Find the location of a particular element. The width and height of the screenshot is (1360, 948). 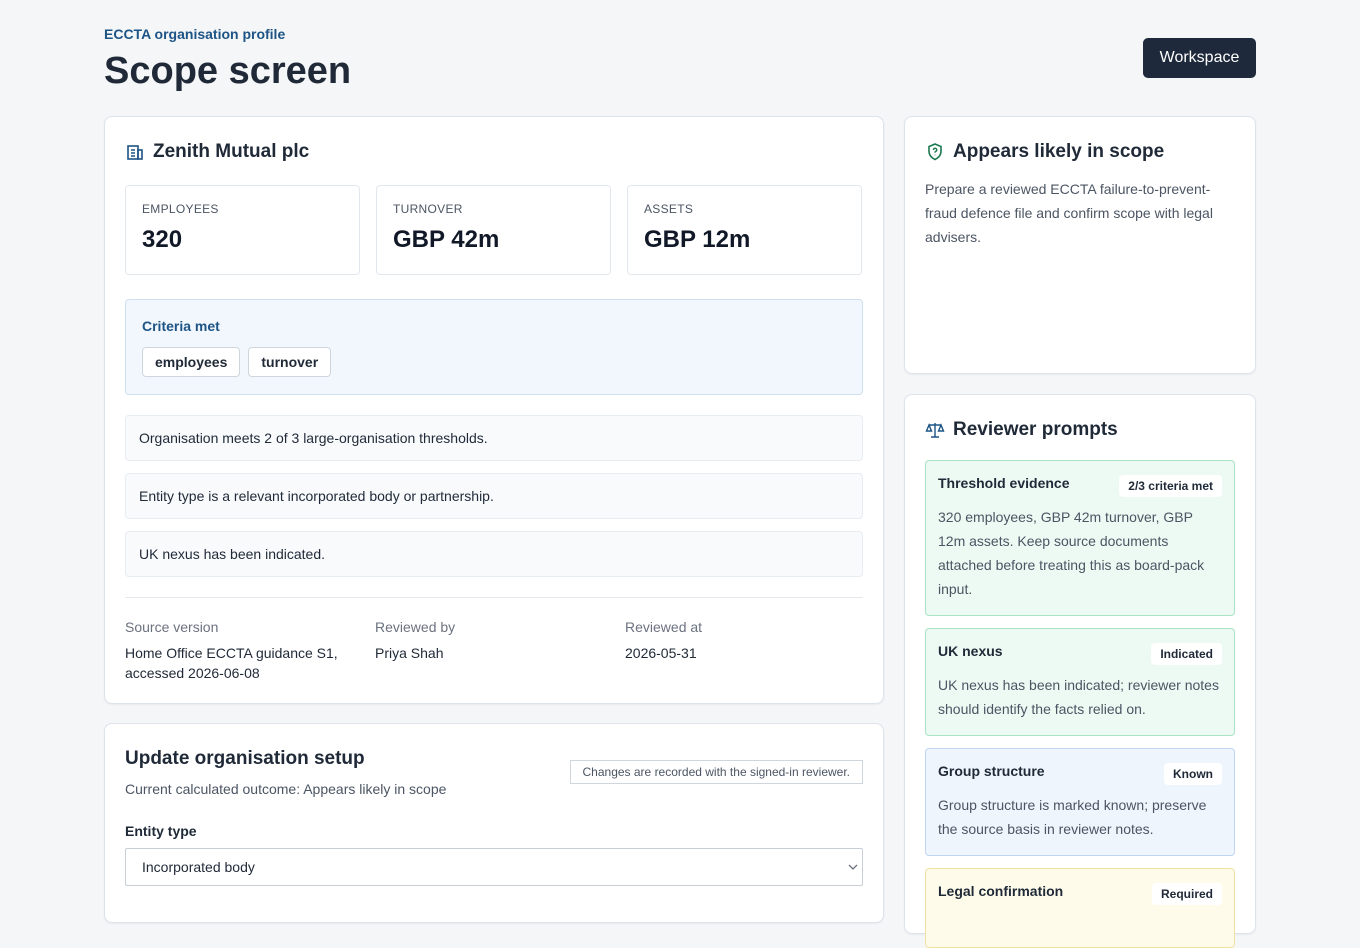

meta-label: Source version is located at coordinates (172, 627).